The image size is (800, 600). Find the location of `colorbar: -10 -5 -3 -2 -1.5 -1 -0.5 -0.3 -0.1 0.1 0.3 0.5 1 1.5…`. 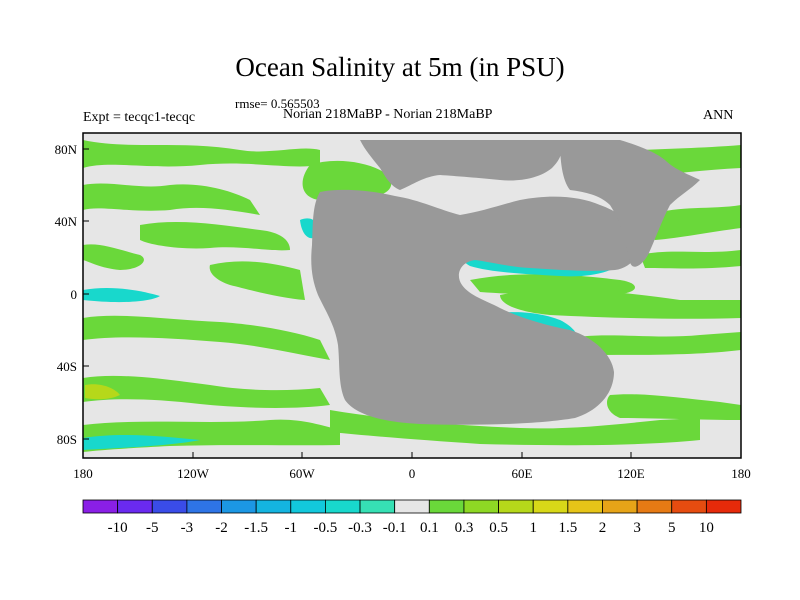

colorbar: -10 -5 -3 -2 -1.5 -1 -0.5 -0.3 -0.1 0.1 0.3 0.5 1 1.5… is located at coordinates (412, 517).